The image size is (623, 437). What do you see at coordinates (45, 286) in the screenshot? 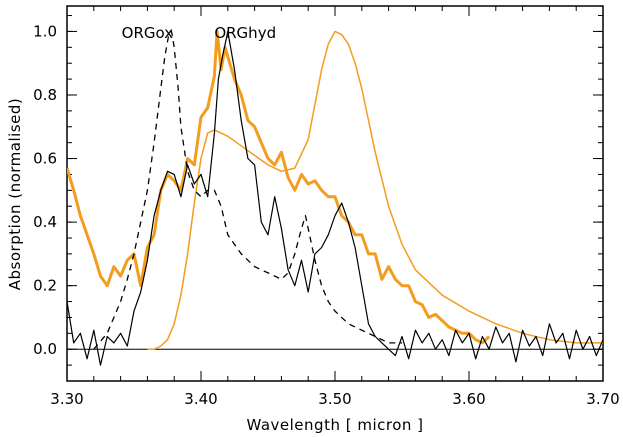
I see `y-tick-label: 0.2` at bounding box center [45, 286].